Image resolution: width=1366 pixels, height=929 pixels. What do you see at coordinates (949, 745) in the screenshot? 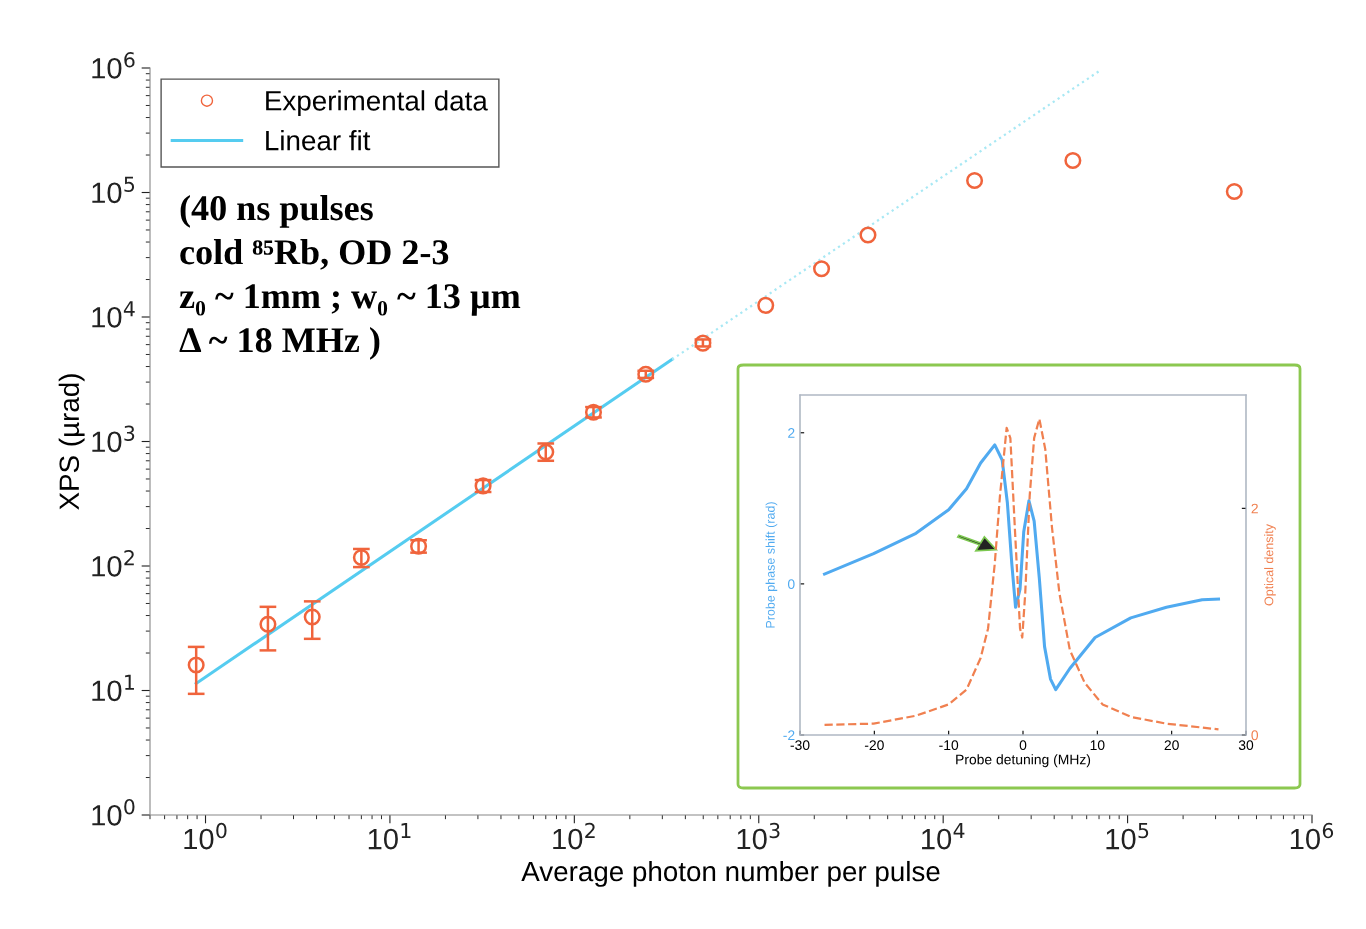
I see `x-tick-label: -10` at bounding box center [949, 745].